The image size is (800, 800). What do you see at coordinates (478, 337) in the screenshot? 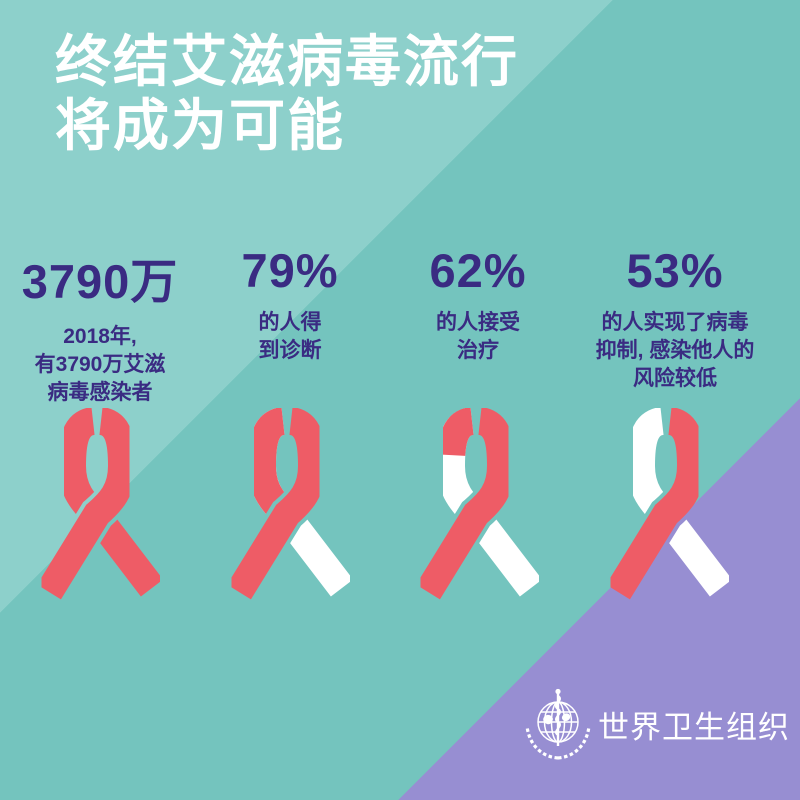
I see `stat-treated-description: 的人接受 治疗` at bounding box center [478, 337].